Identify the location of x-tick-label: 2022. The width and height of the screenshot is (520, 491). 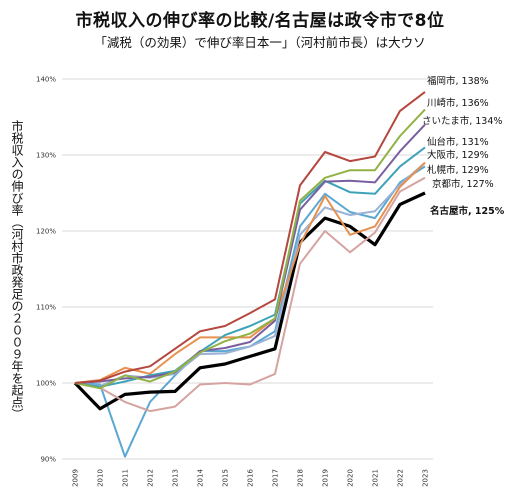
(401, 478).